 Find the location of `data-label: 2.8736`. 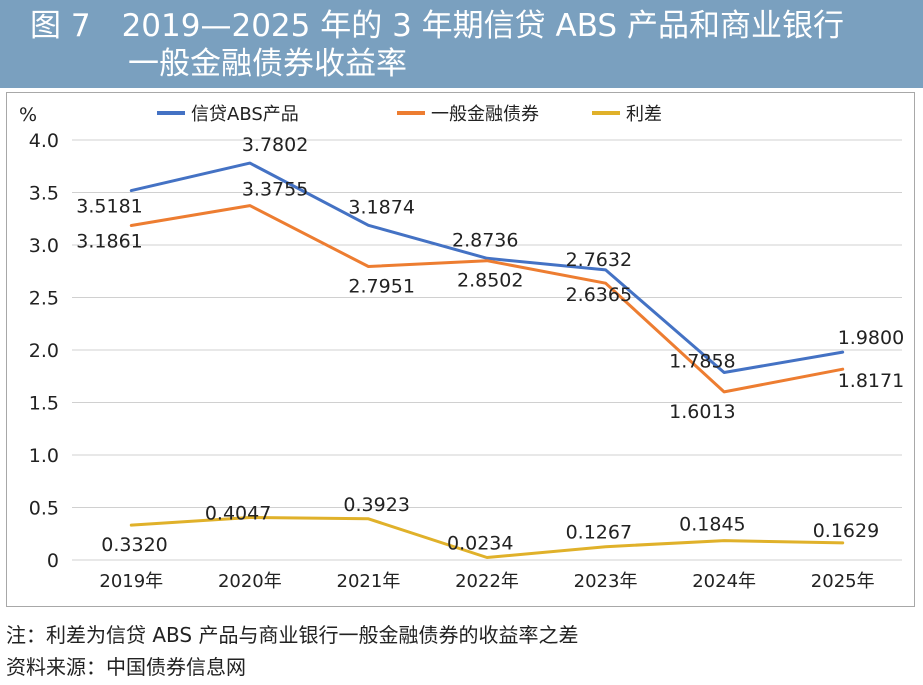

data-label: 2.8736 is located at coordinates (485, 240).